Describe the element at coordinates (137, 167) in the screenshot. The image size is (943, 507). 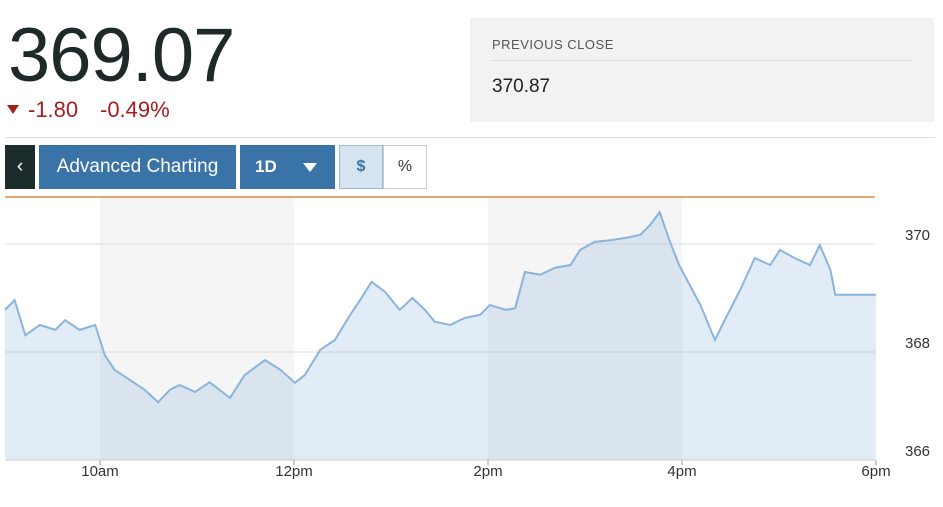
I see `advanced-charting-button: Advanced Charting` at that location.